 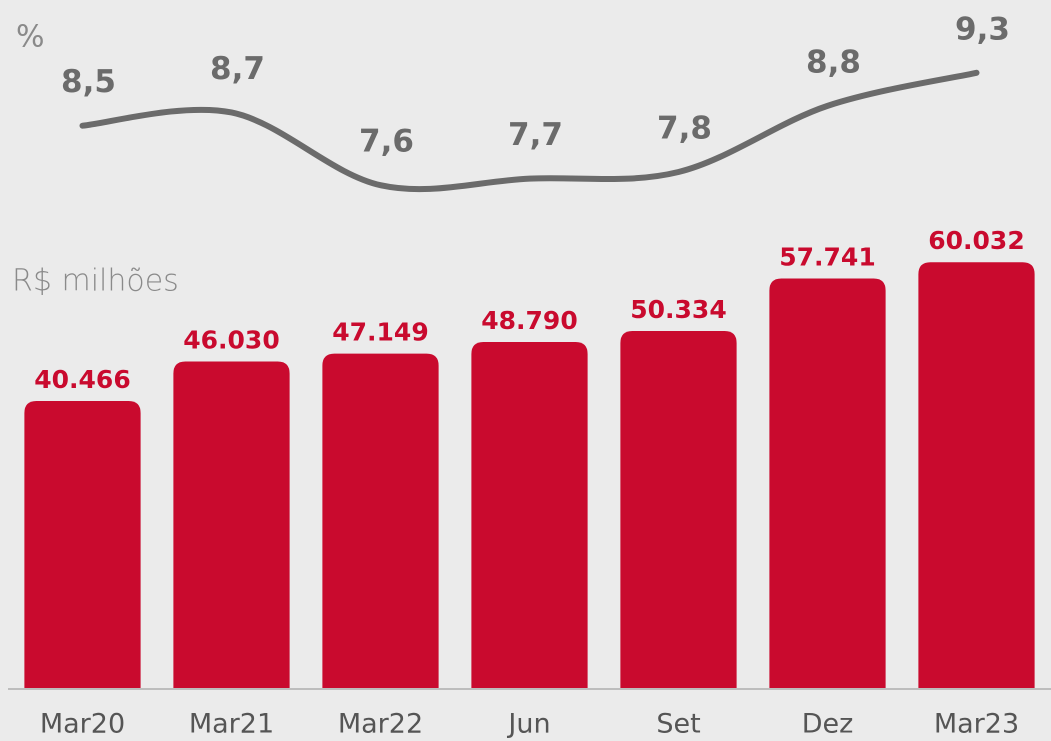 I want to click on data-label: 40.466, so click(x=82, y=379).